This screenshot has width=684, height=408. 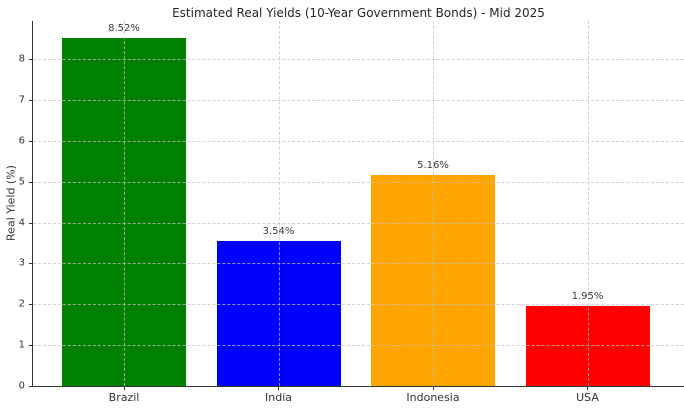 I want to click on x-tick-label: India, so click(x=278, y=397).